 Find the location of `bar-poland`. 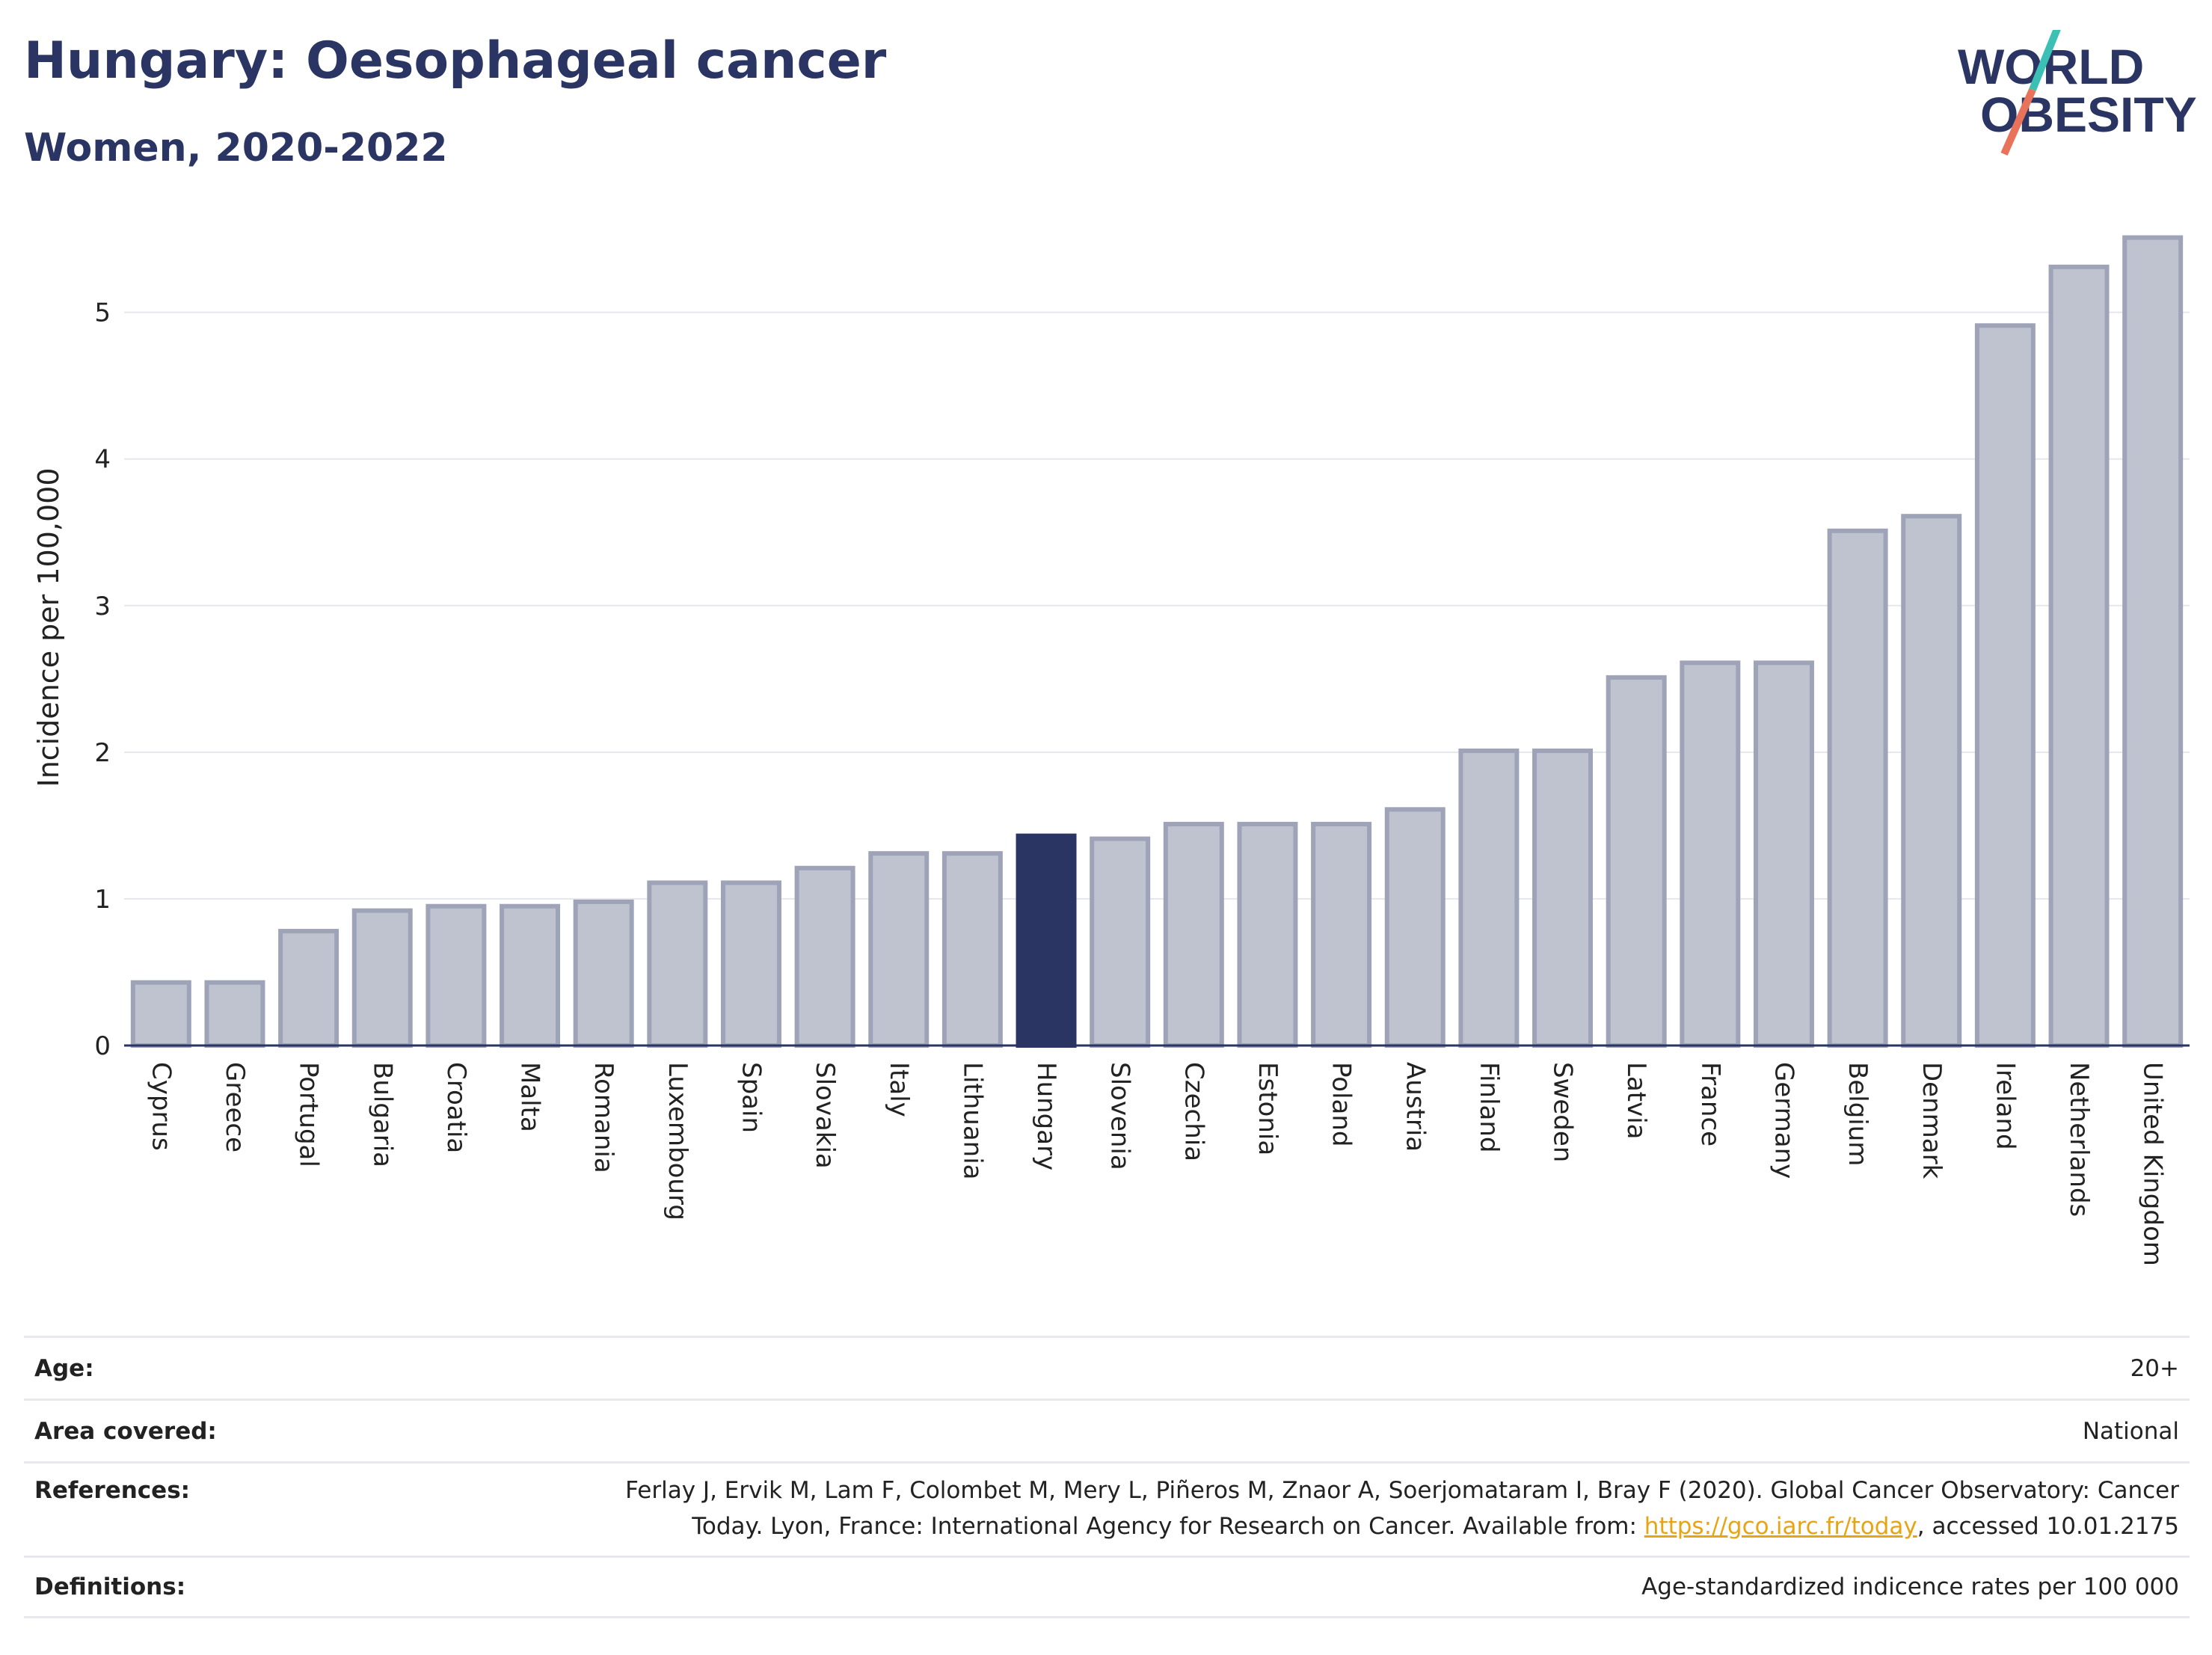

bar-poland is located at coordinates (1341, 934).